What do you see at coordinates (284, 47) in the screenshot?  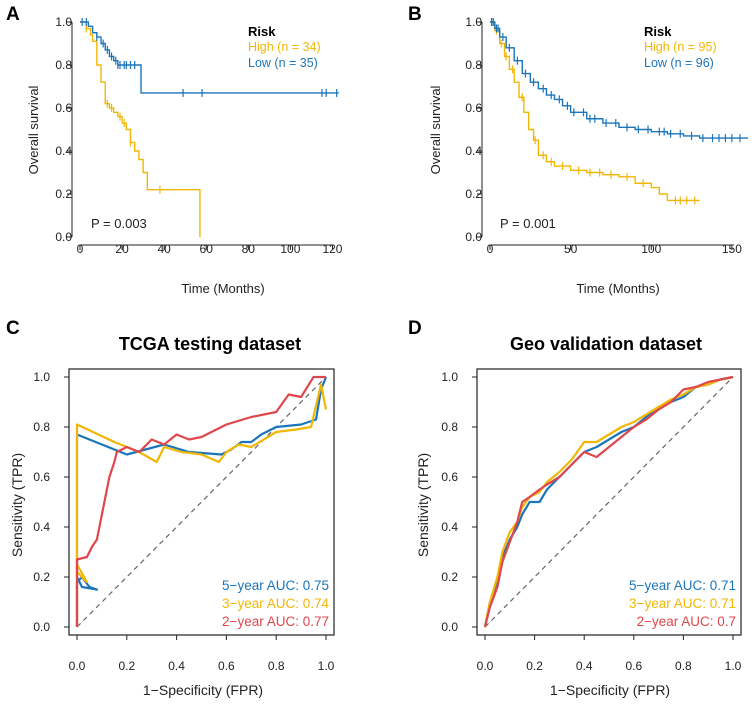 I see `legend-high-a: High (n = 34)` at bounding box center [284, 47].